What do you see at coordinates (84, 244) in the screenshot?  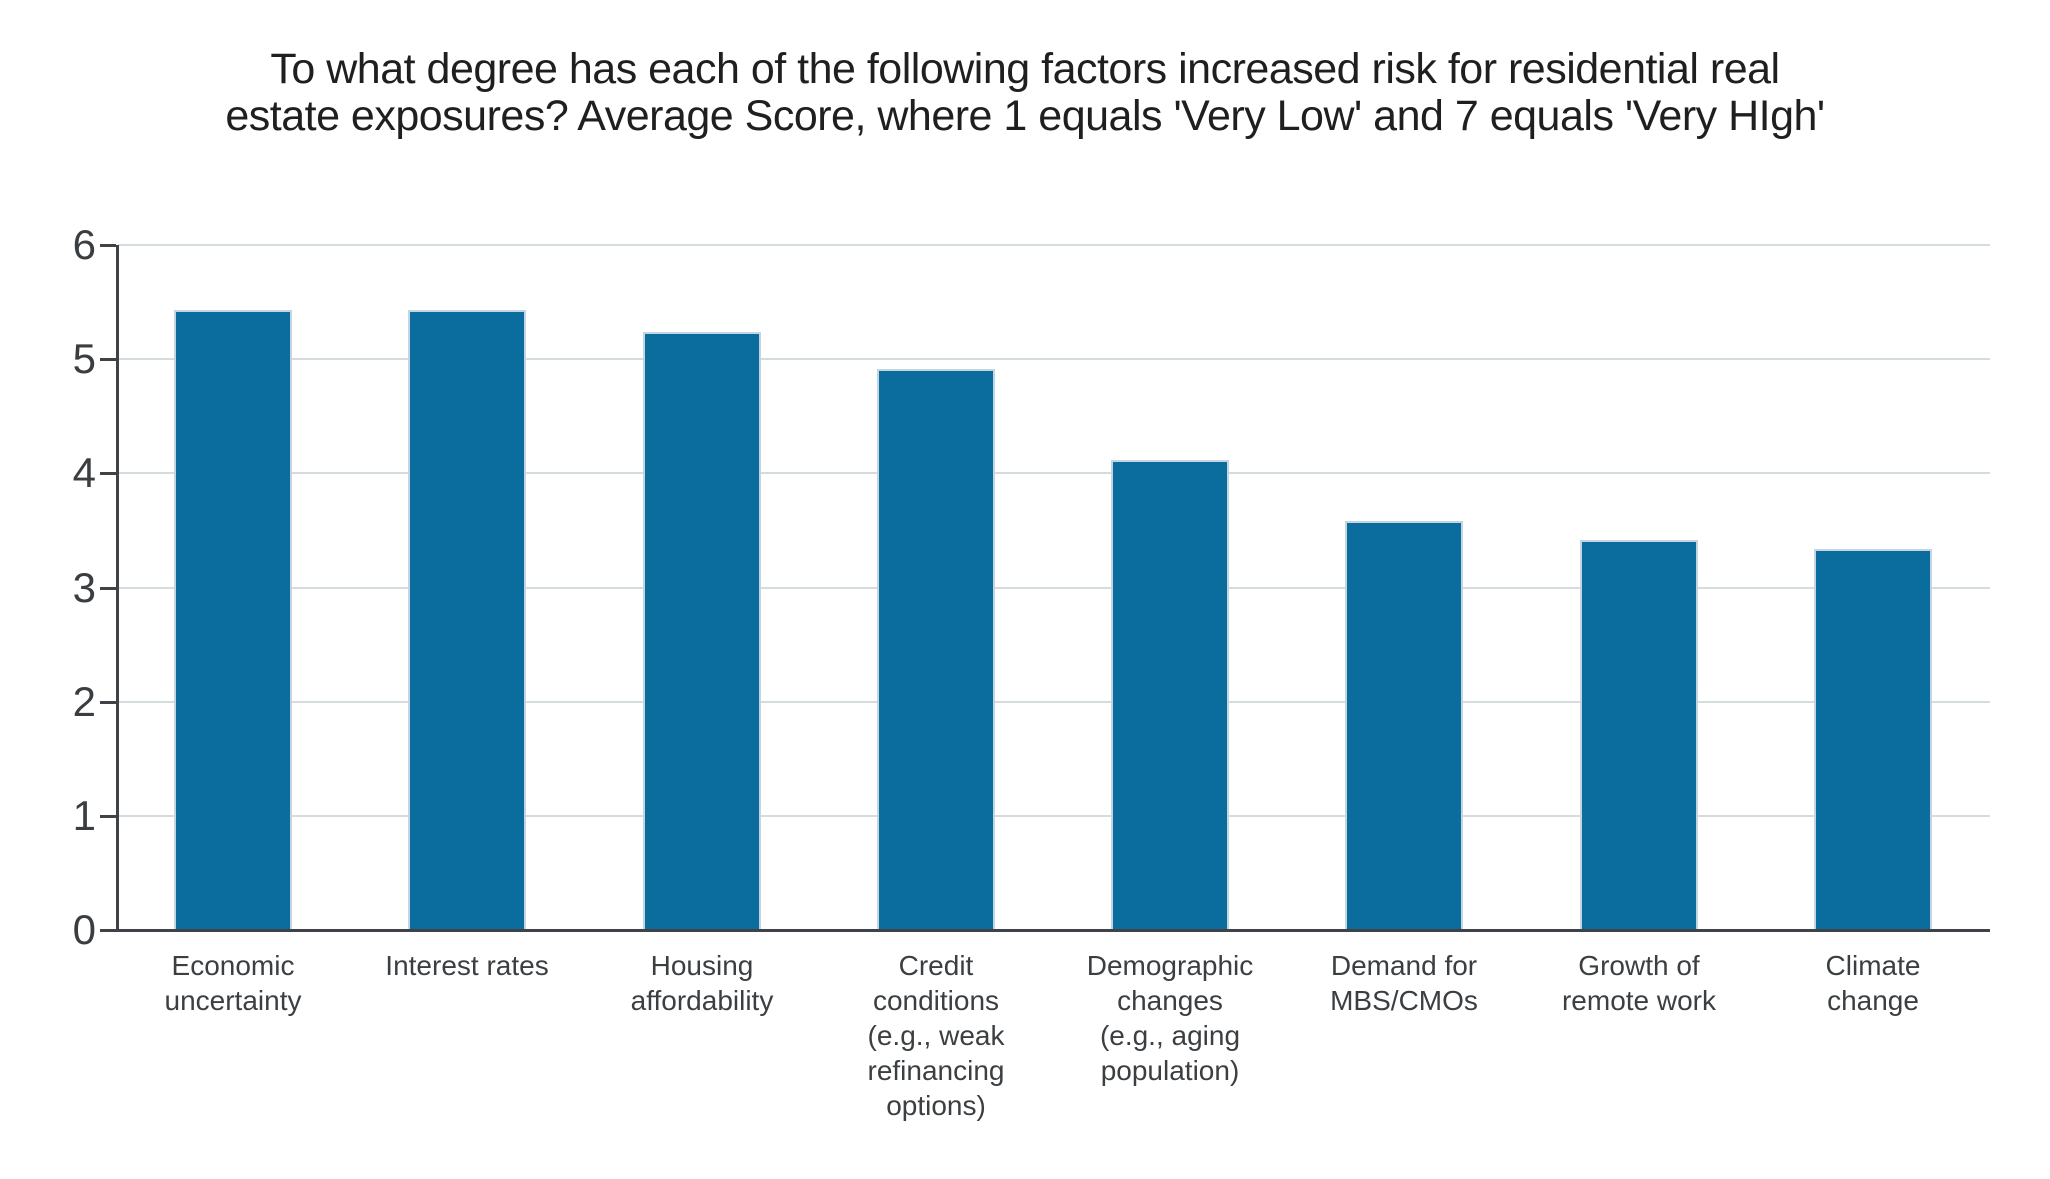 I see `y-tick-label: 6` at bounding box center [84, 244].